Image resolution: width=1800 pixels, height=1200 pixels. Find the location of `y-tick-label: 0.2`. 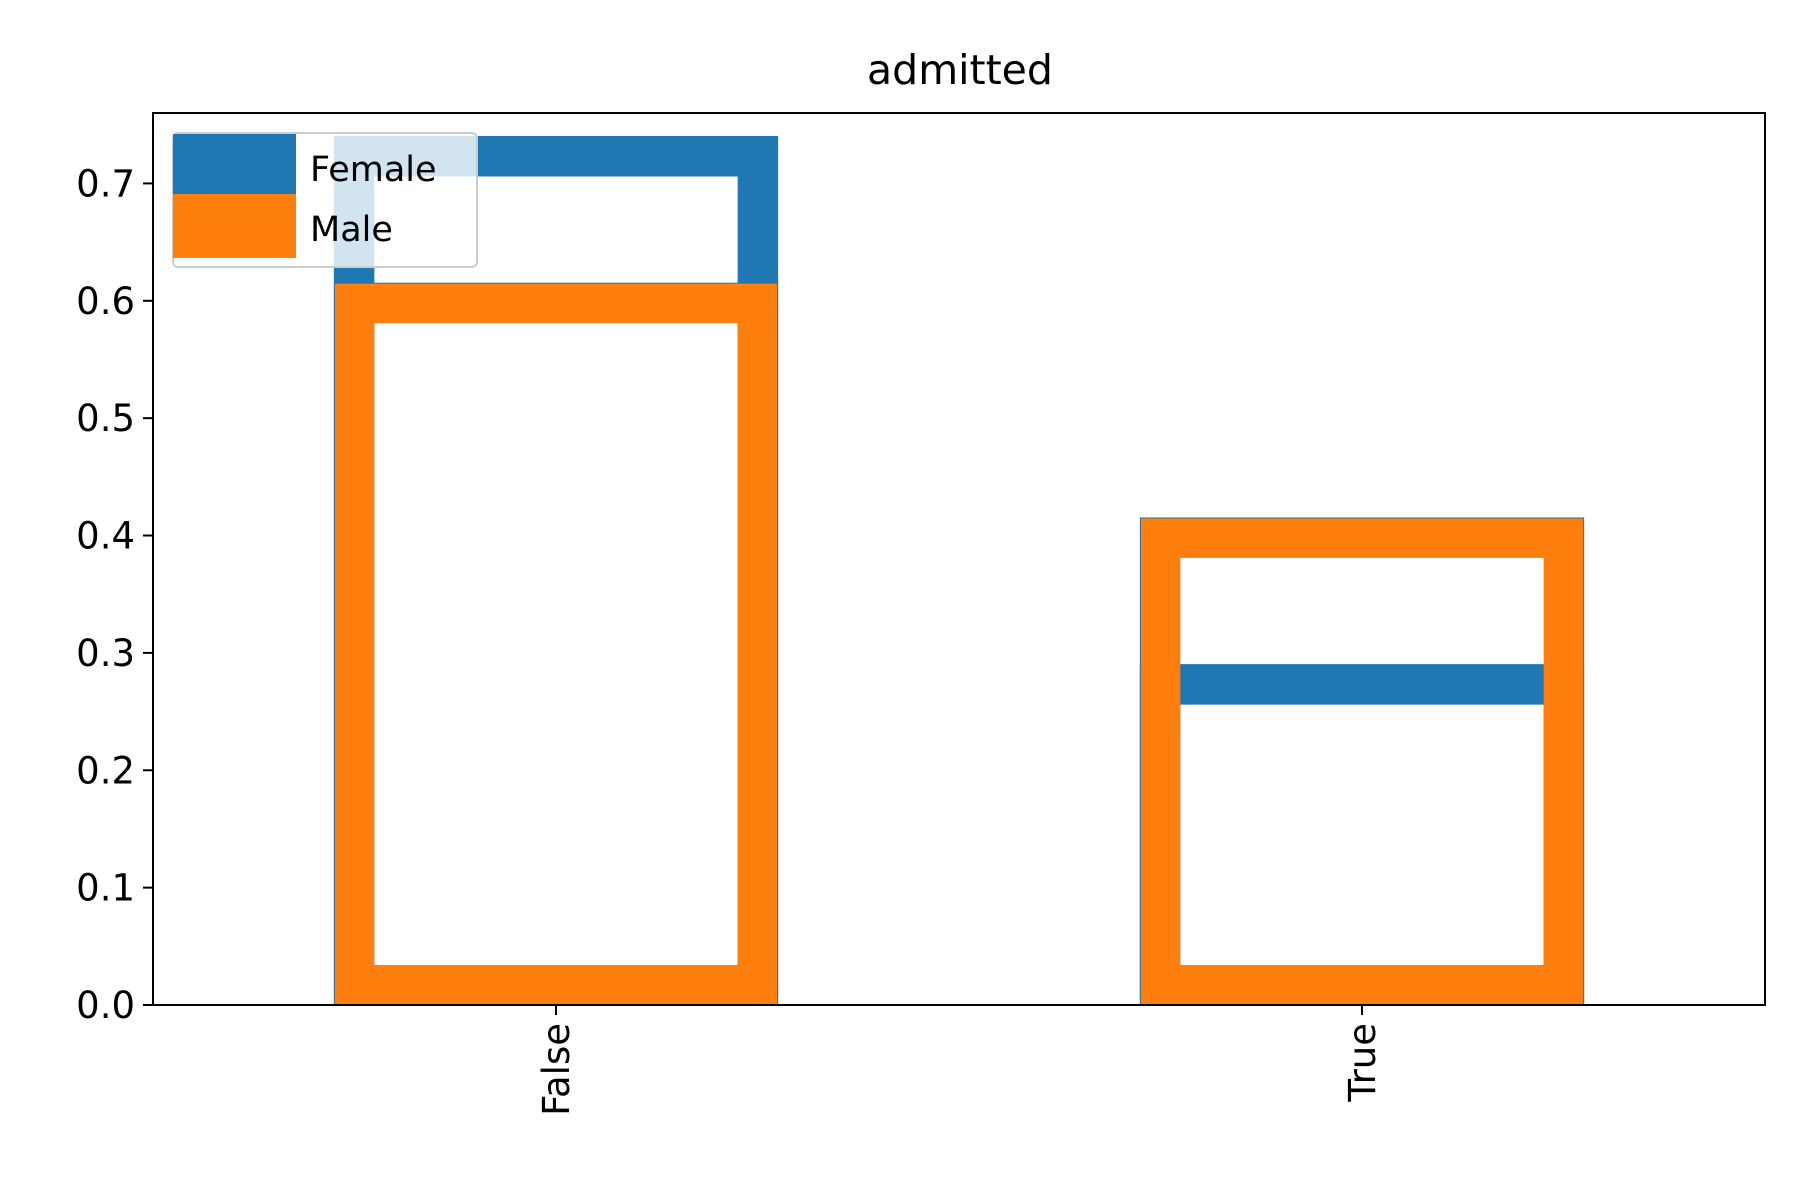

y-tick-label: 0.2 is located at coordinates (105, 770).